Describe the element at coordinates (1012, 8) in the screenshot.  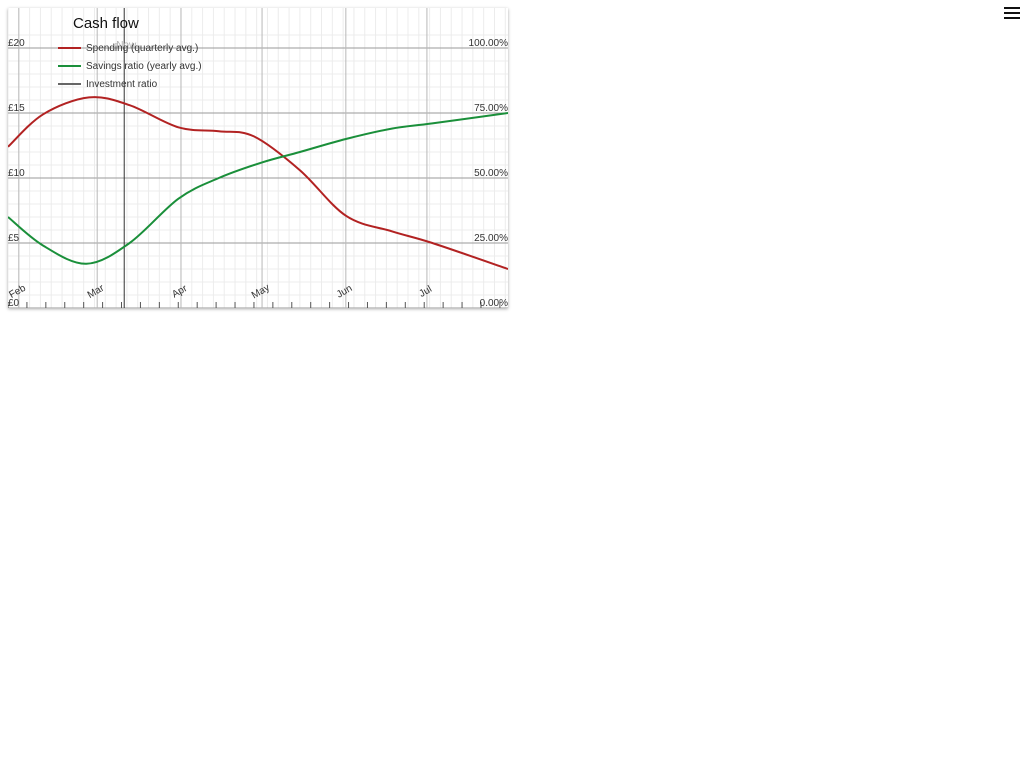
I see `hamburger-menu-icon` at that location.